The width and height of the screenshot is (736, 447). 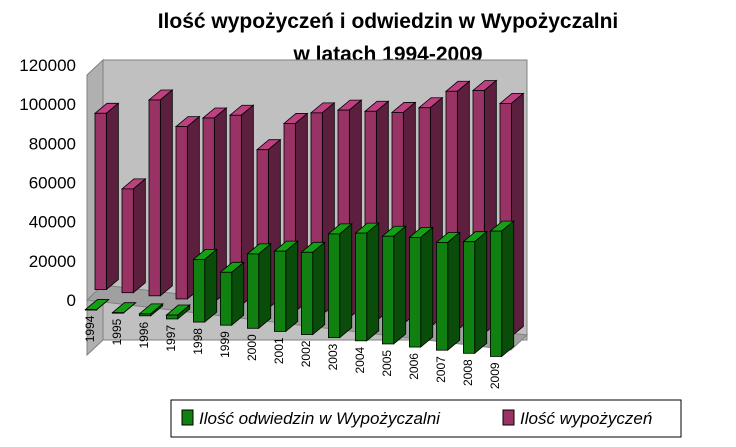 I want to click on x-tick-label: 2004, so click(x=360, y=359).